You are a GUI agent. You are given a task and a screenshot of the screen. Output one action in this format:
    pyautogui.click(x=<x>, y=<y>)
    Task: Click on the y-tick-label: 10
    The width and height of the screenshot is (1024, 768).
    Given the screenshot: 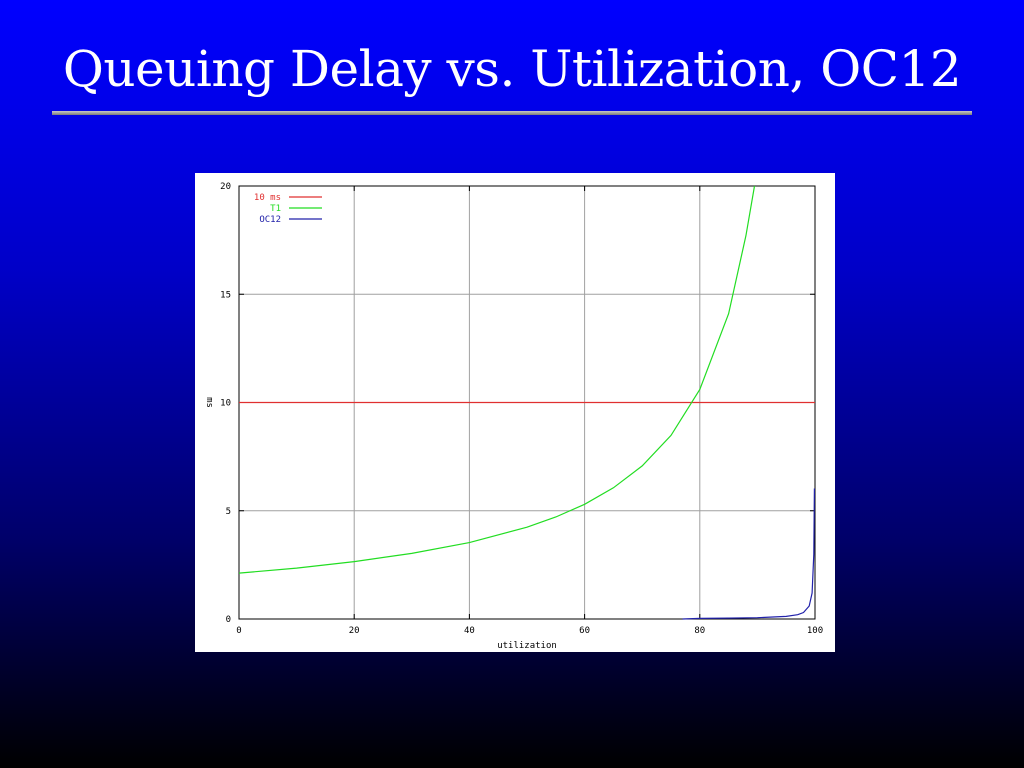 What is the action you would take?
    pyautogui.click(x=225, y=404)
    